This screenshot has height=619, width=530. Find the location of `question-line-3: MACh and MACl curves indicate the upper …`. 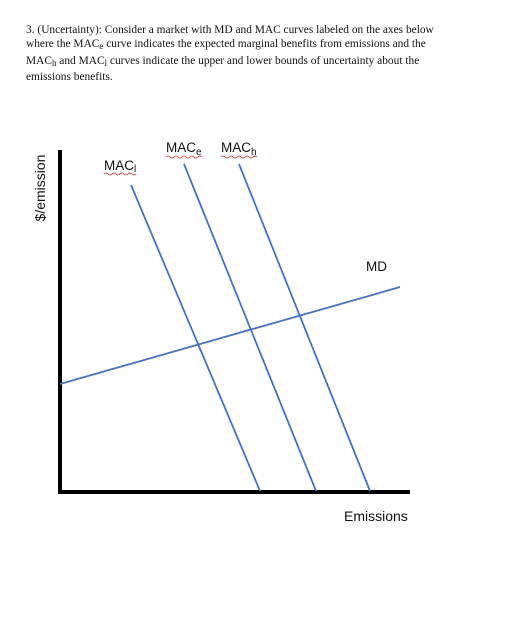

question-line-3: MACh and MACl curves indicate the upper … is located at coordinates (246, 62).